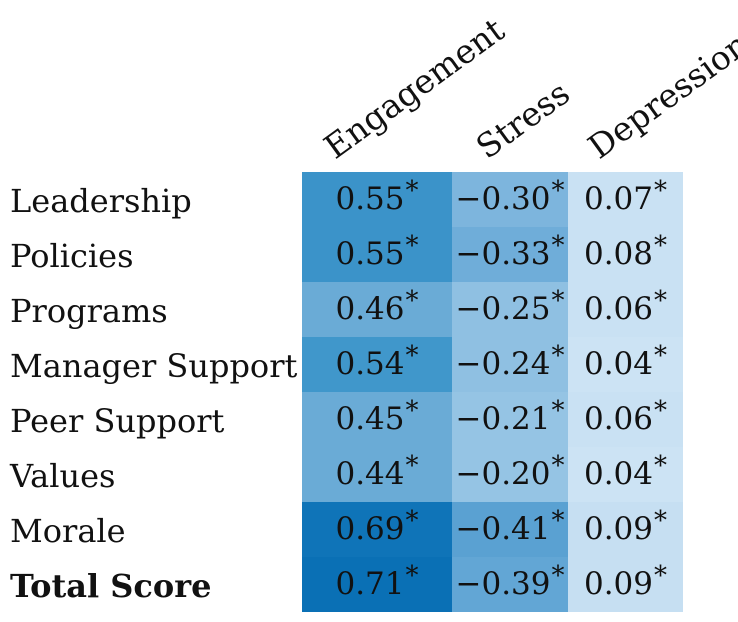  I want to click on cell-value: 0.46, so click(370, 309).